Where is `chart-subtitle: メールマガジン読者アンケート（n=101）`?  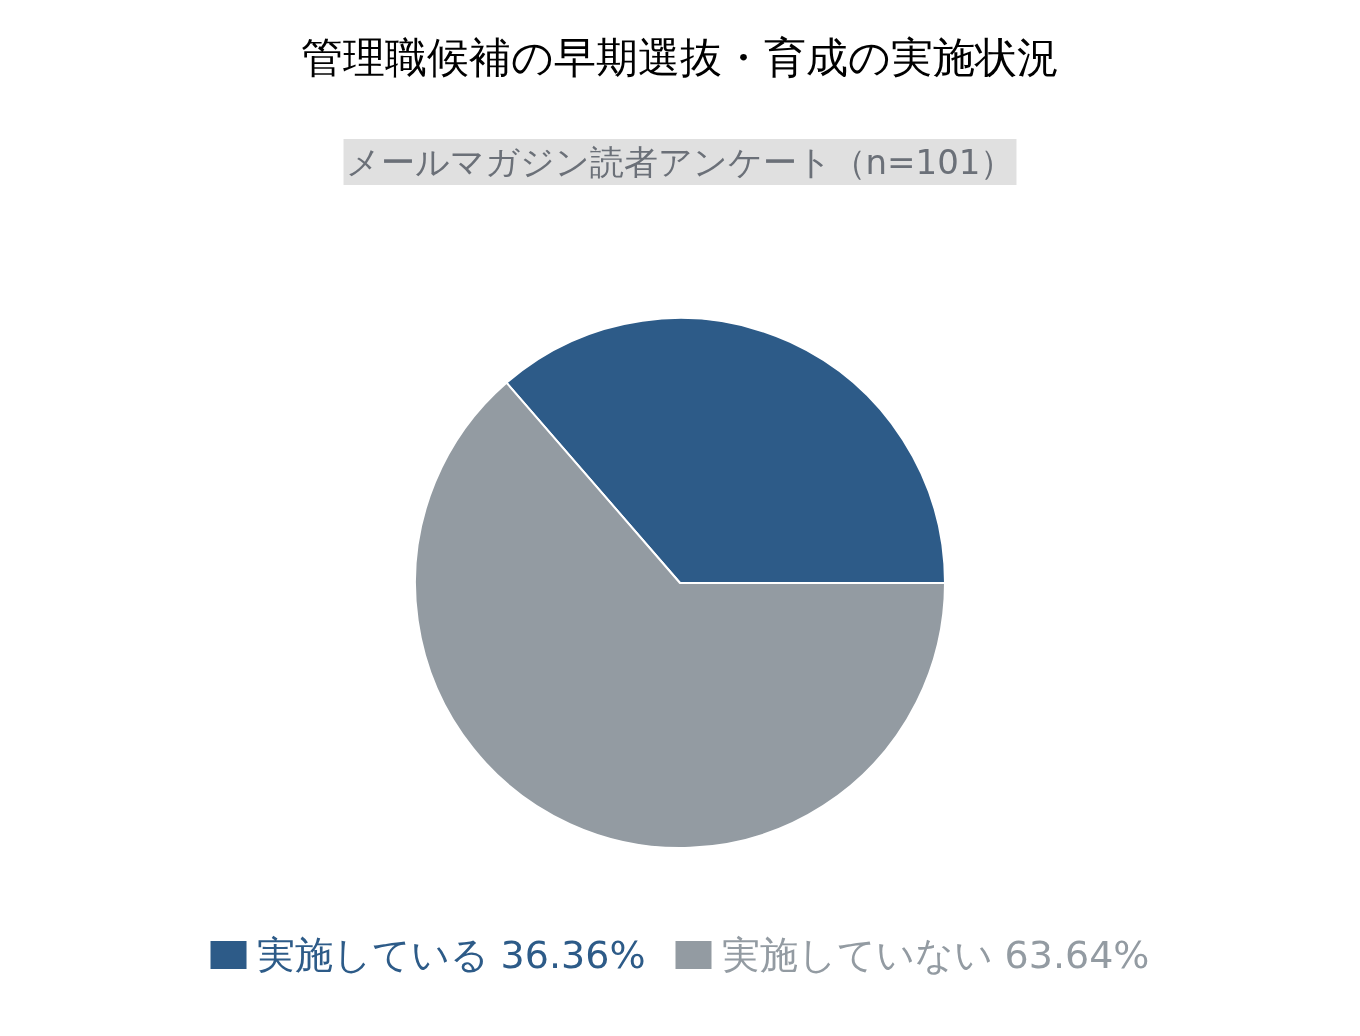
chart-subtitle: メールマガジン読者アンケート（n=101） is located at coordinates (680, 162).